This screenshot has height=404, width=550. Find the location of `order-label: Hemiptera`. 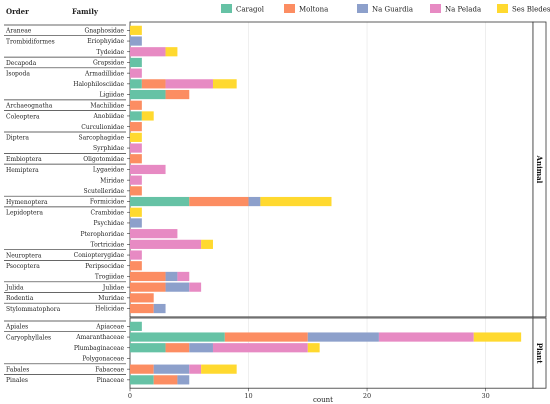

order-label: Hemiptera is located at coordinates (22, 170).